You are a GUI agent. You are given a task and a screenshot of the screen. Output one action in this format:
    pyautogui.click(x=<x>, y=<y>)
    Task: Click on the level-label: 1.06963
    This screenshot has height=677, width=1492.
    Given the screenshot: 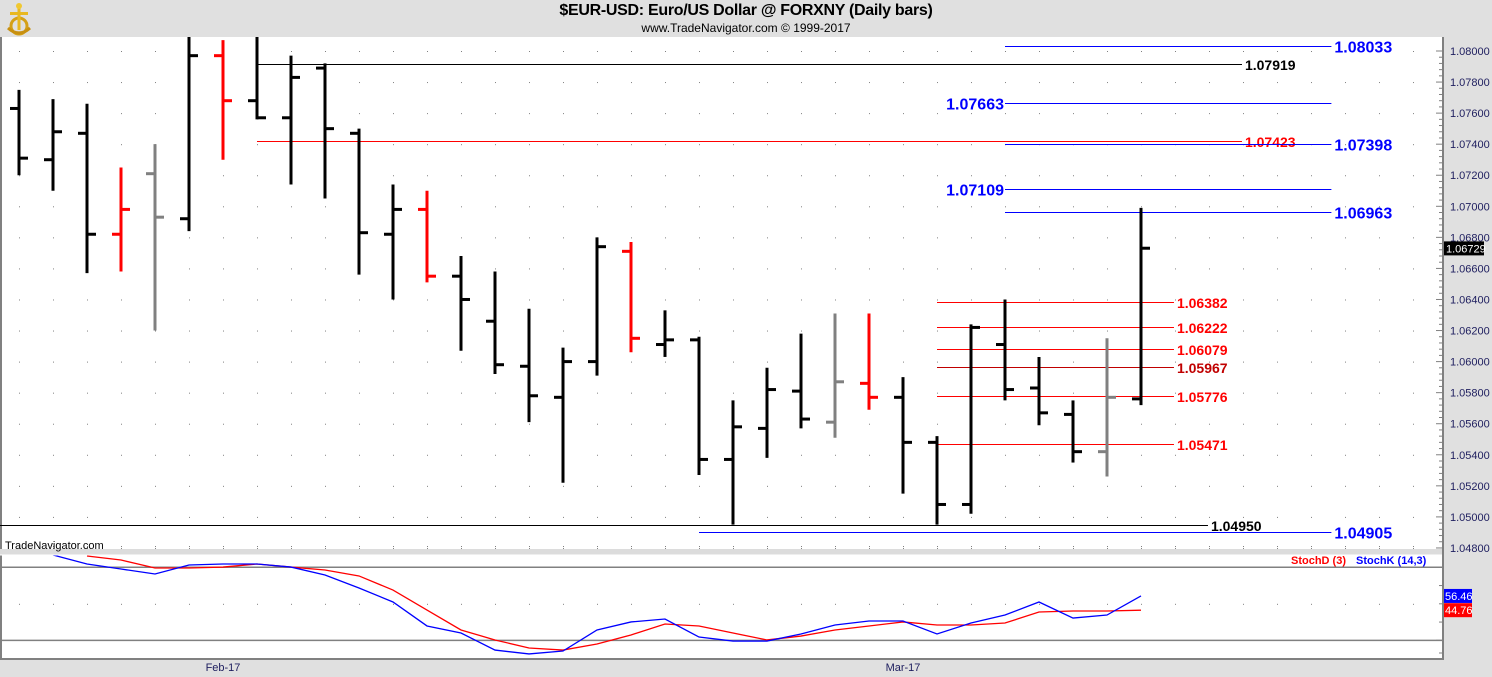 What is the action you would take?
    pyautogui.click(x=1363, y=214)
    